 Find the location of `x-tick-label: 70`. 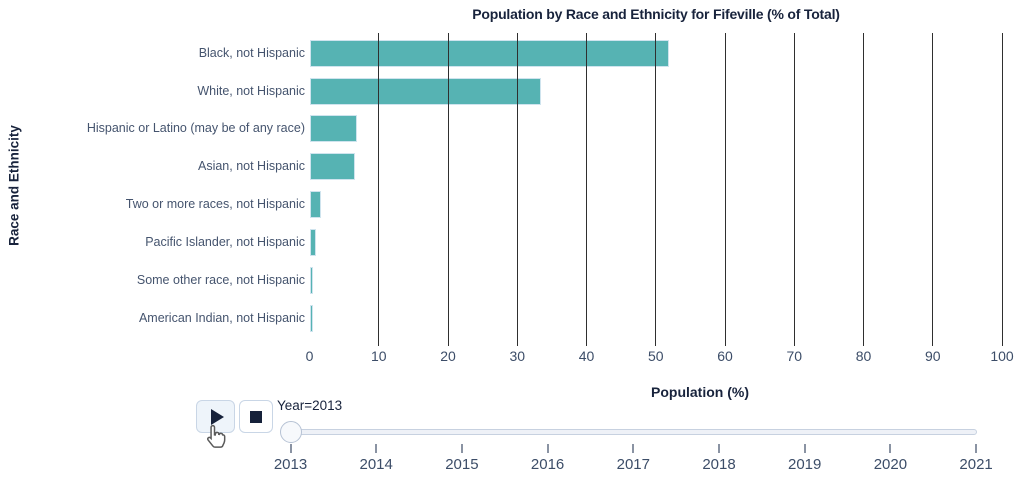

x-tick-label: 70 is located at coordinates (794, 356).